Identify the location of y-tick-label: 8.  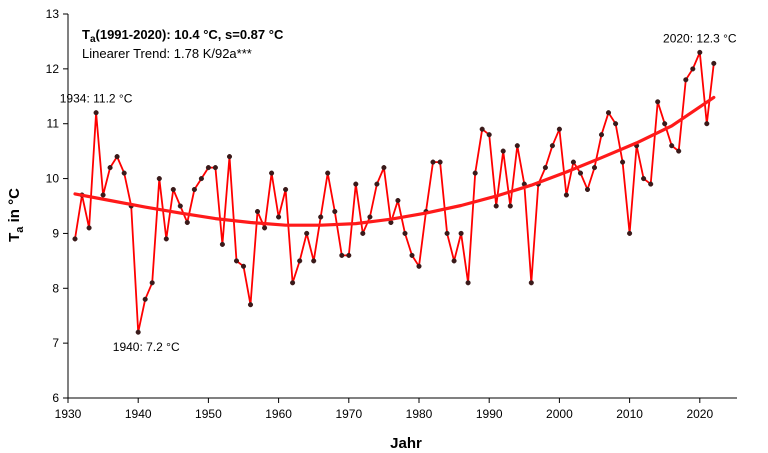
(55, 288).